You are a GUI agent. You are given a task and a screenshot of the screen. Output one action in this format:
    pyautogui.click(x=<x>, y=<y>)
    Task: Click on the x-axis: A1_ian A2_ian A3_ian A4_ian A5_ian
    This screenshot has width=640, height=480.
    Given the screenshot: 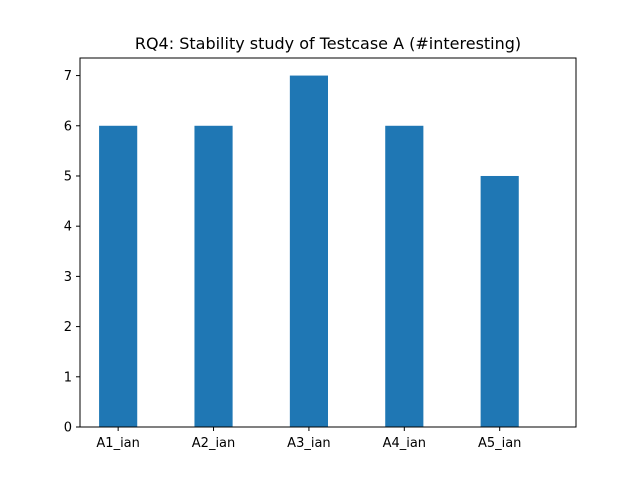 What is the action you would take?
    pyautogui.click(x=308, y=439)
    